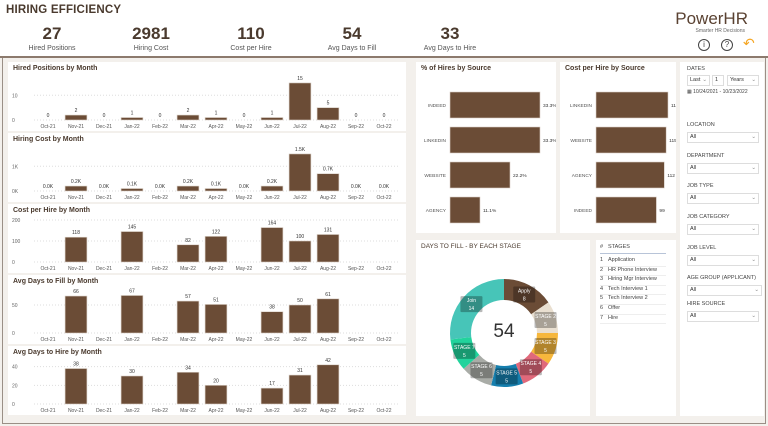 The width and height of the screenshot is (768, 426). Describe the element at coordinates (706, 304) in the screenshot. I see `filter-label: HIRE SOURCE` at that location.